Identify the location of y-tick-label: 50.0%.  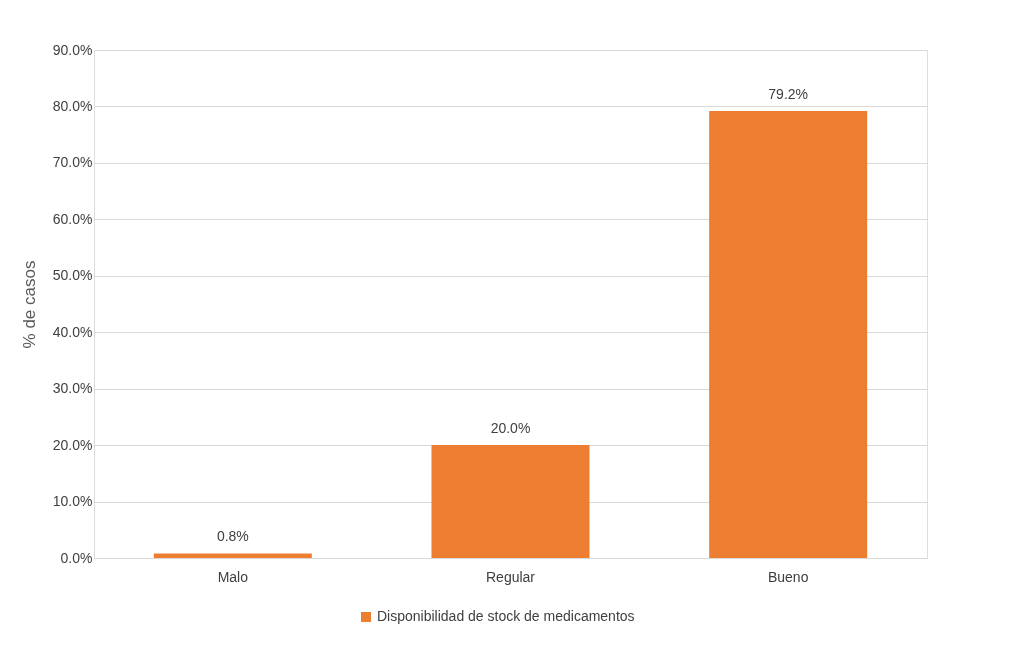
(72, 275).